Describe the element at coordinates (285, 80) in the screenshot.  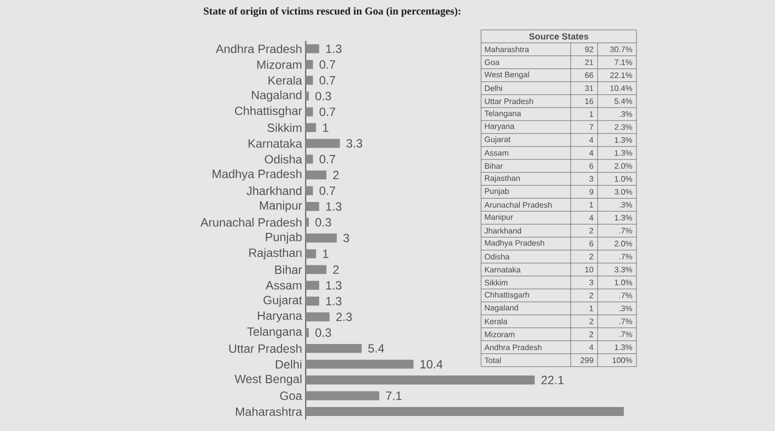
I see `y-tick-label: Kerala` at that location.